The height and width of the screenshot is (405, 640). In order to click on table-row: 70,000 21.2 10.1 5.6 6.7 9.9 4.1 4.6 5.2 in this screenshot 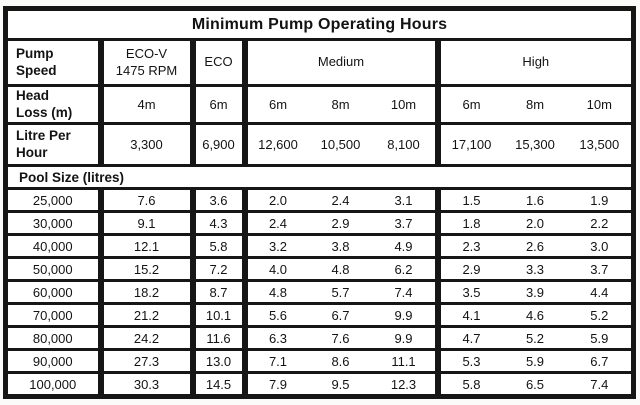, I will do `click(319, 315)`.